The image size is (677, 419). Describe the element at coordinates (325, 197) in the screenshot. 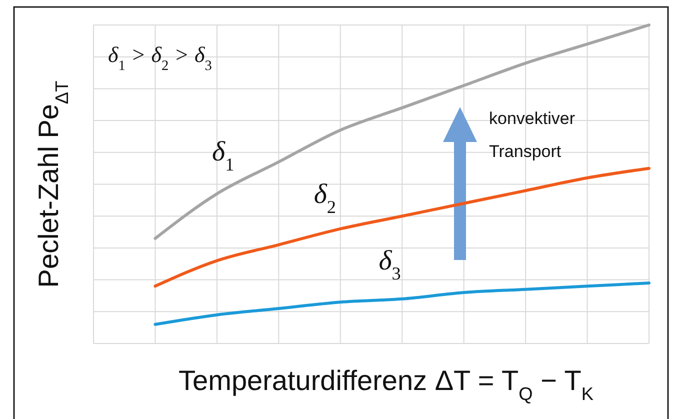

I see `series-label: δ$_{2}$` at that location.